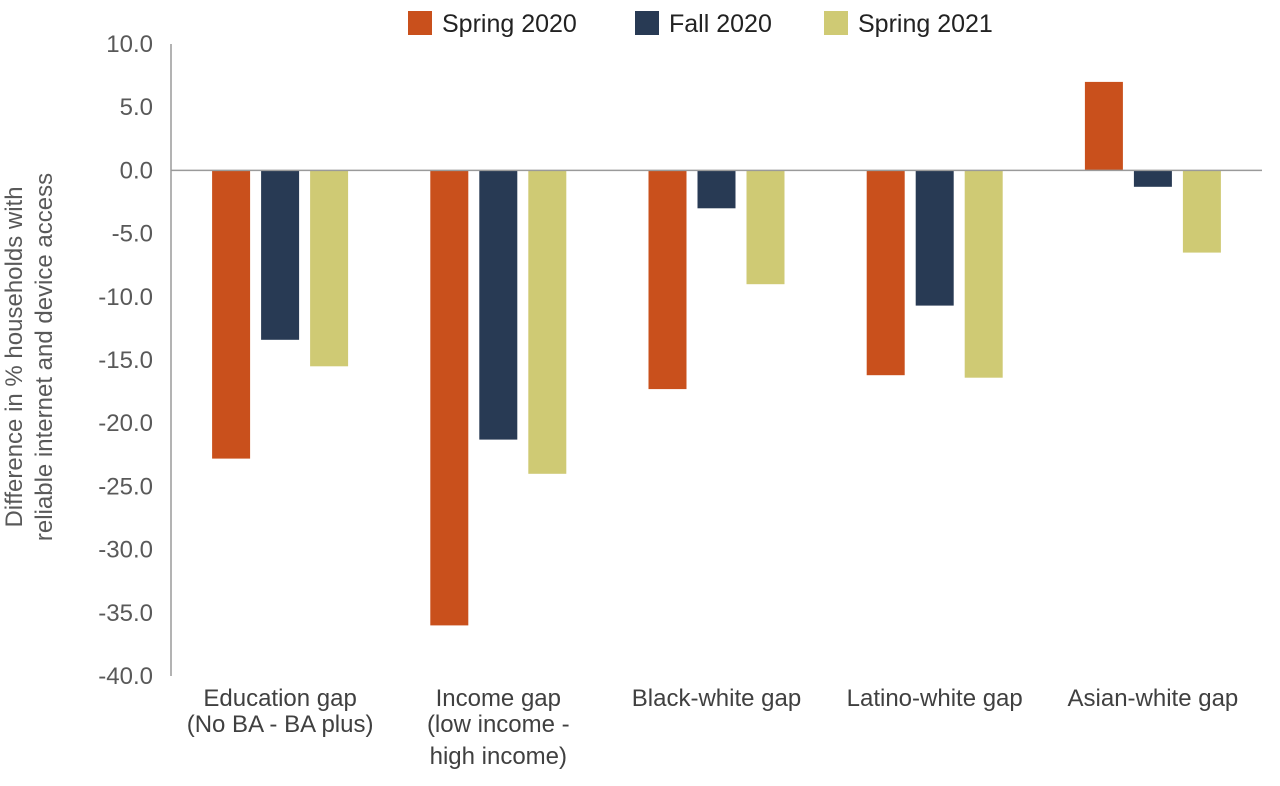 This screenshot has height=786, width=1280. I want to click on y-tick-label: -30.0, so click(125, 550).